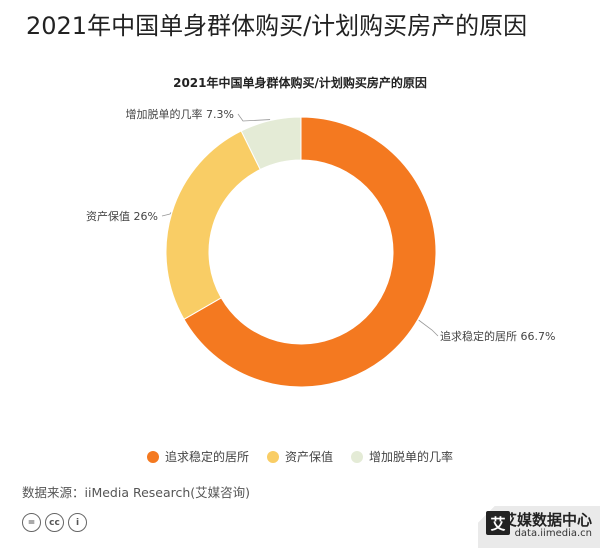 This screenshot has width=600, height=548. Describe the element at coordinates (498, 523) in the screenshot. I see `brand-logo-icon: 艾` at that location.